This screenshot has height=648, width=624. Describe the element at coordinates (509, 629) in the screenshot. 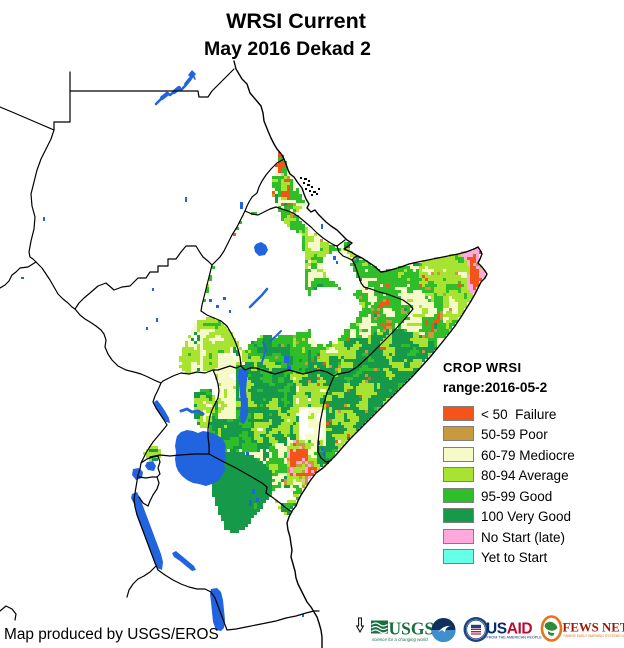

I see `svg-text: USAID` at that location.